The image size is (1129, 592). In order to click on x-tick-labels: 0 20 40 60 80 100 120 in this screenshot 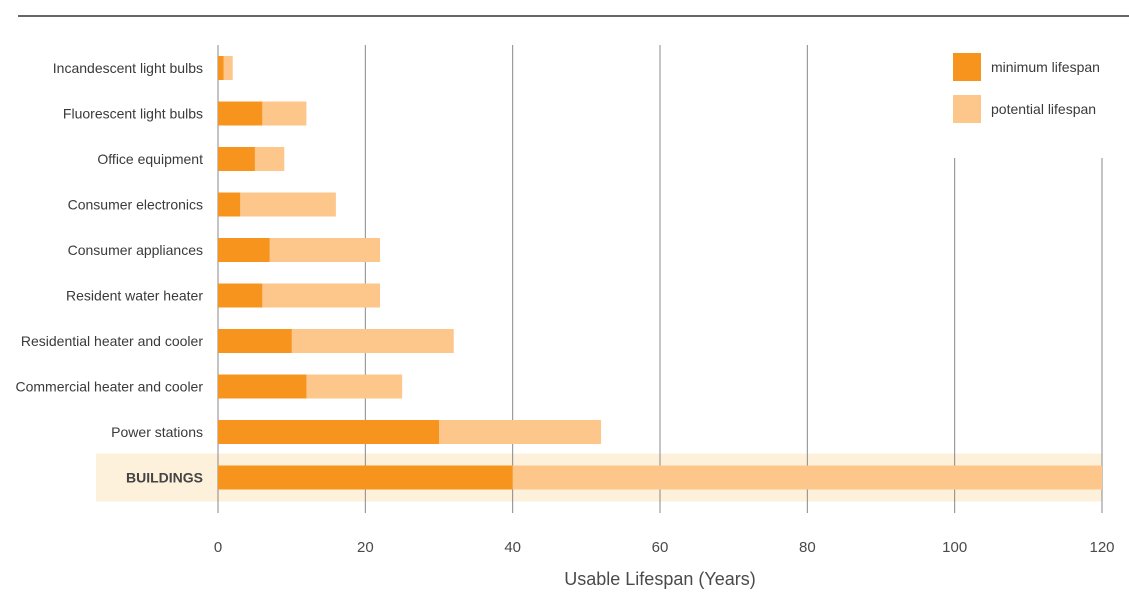, I will do `click(664, 547)`.